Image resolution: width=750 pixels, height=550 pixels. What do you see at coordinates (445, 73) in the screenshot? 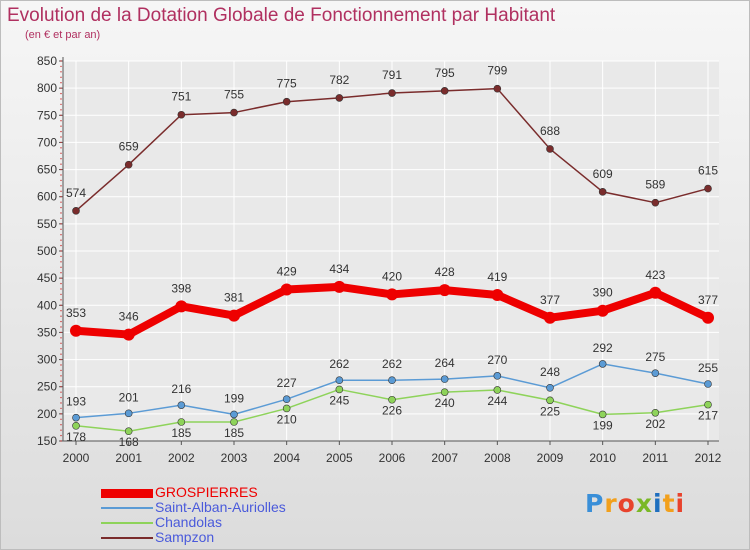
I see `data-label: 795` at bounding box center [445, 73].